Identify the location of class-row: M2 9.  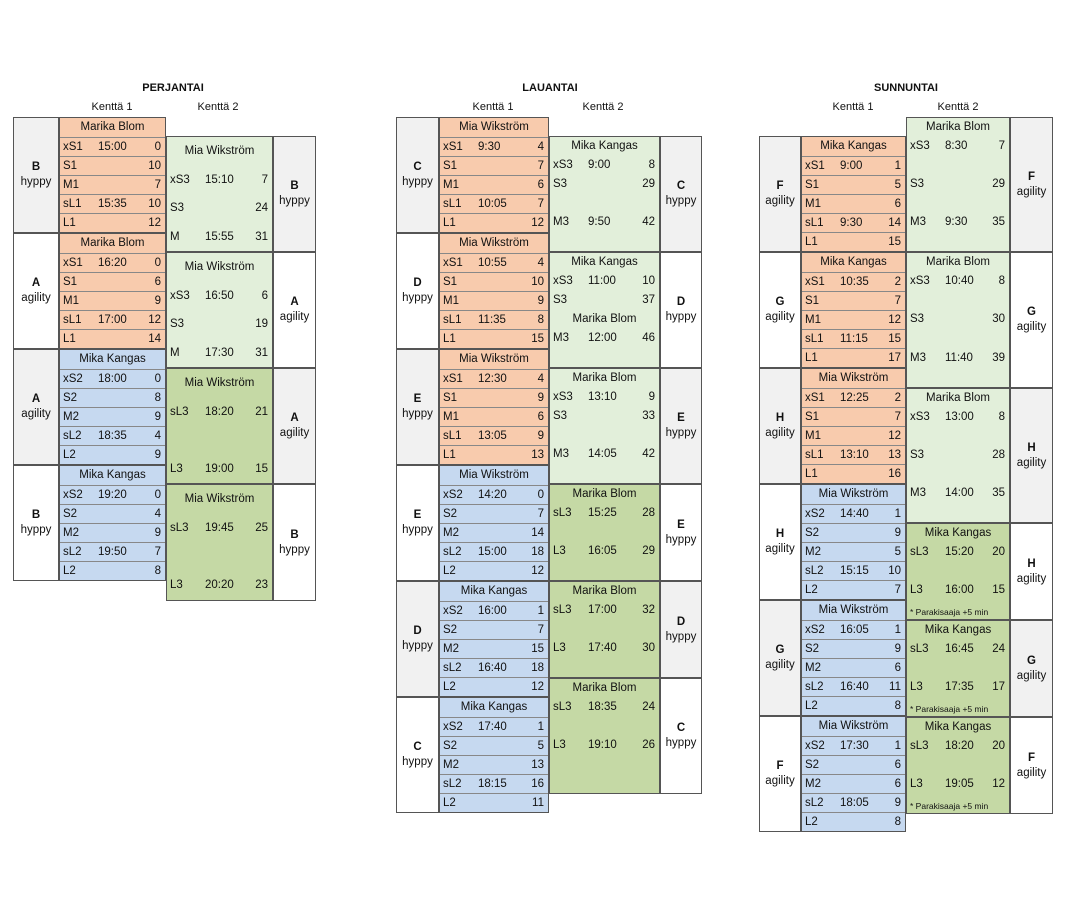
(112, 533).